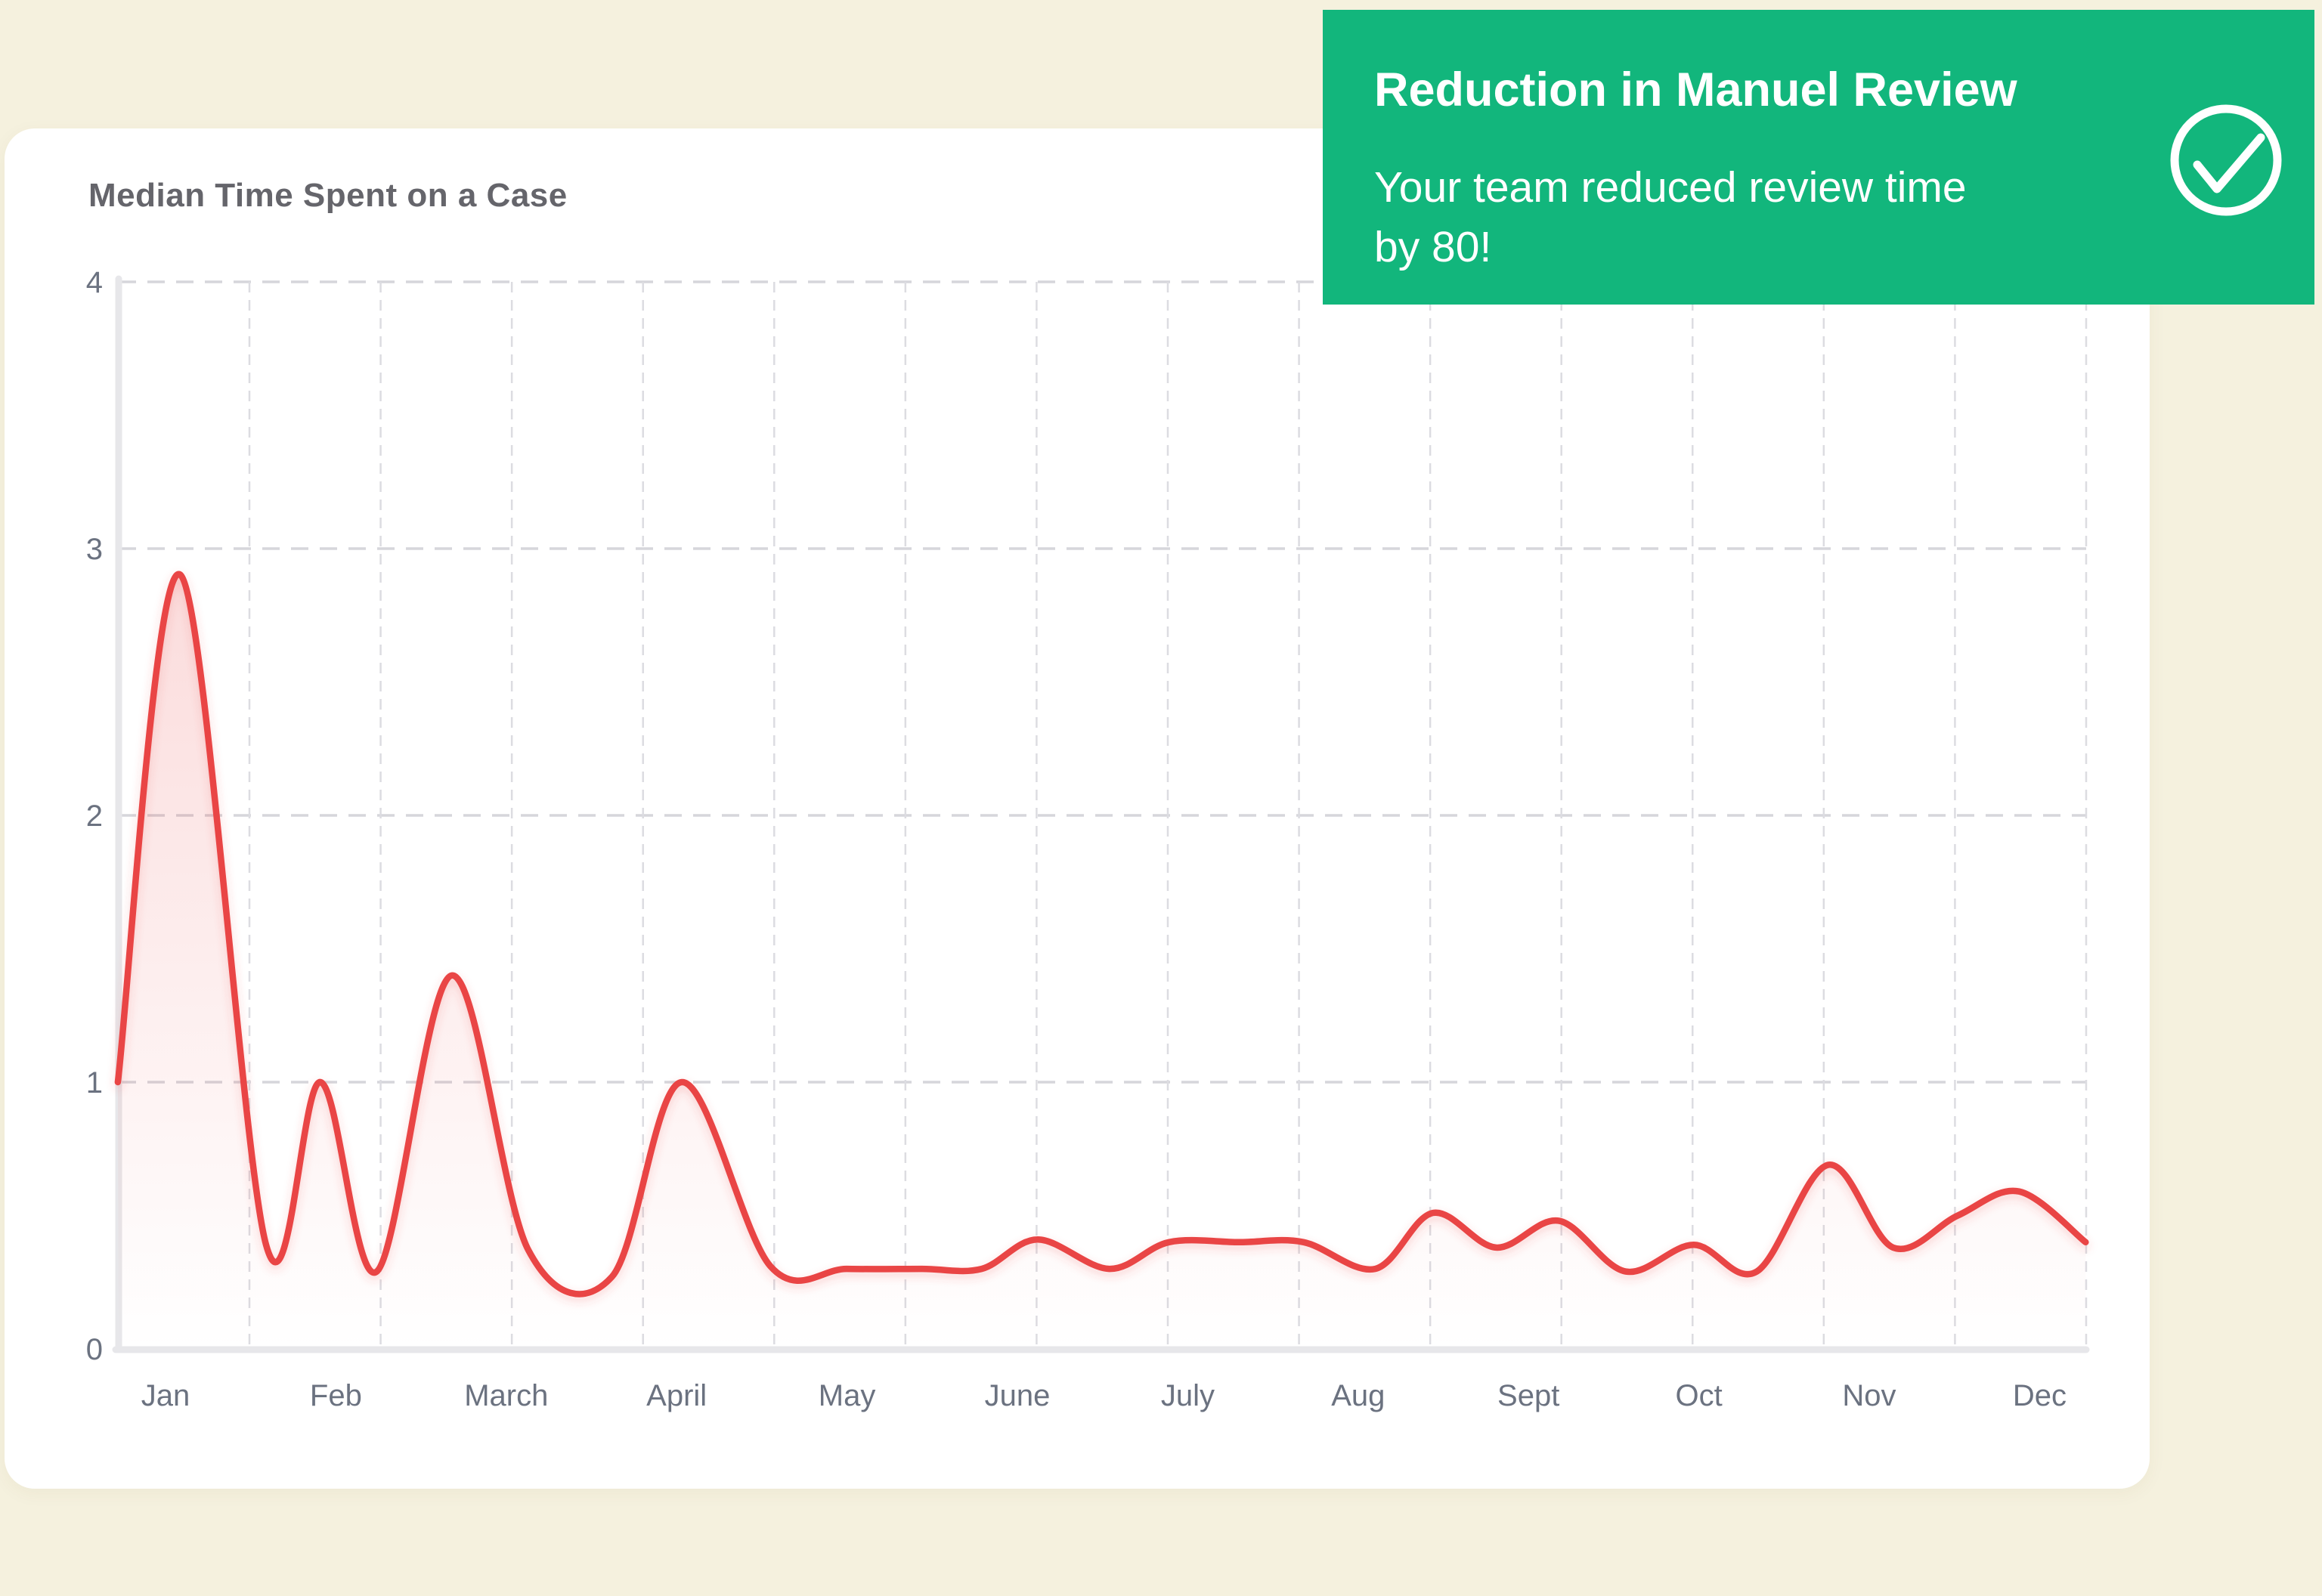 This screenshot has width=2322, height=1596. What do you see at coordinates (1699, 1395) in the screenshot?
I see `x-axis-label: Oct` at bounding box center [1699, 1395].